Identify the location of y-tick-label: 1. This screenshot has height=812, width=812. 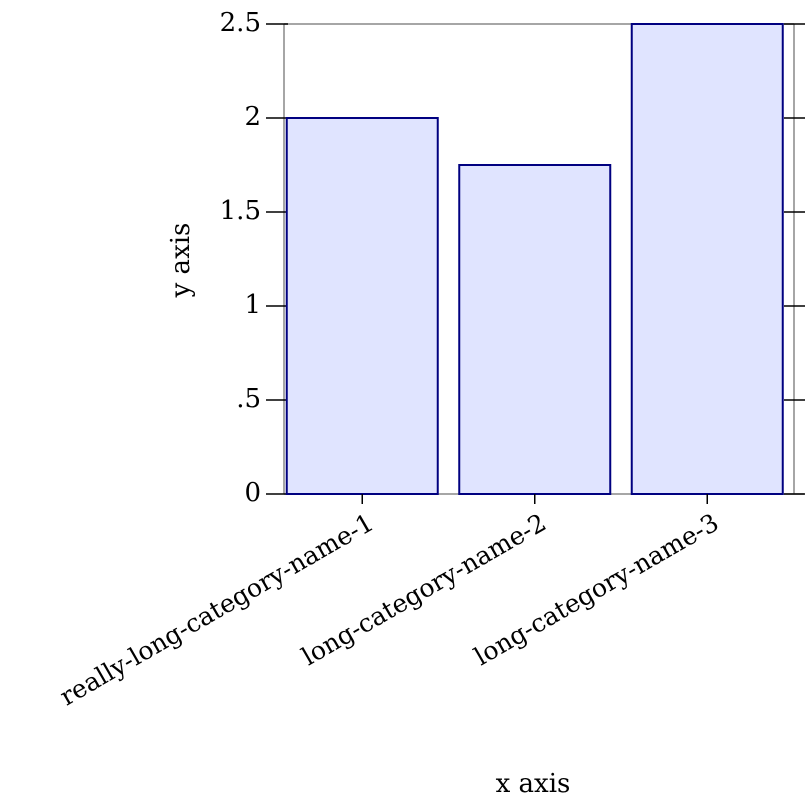
(252, 305).